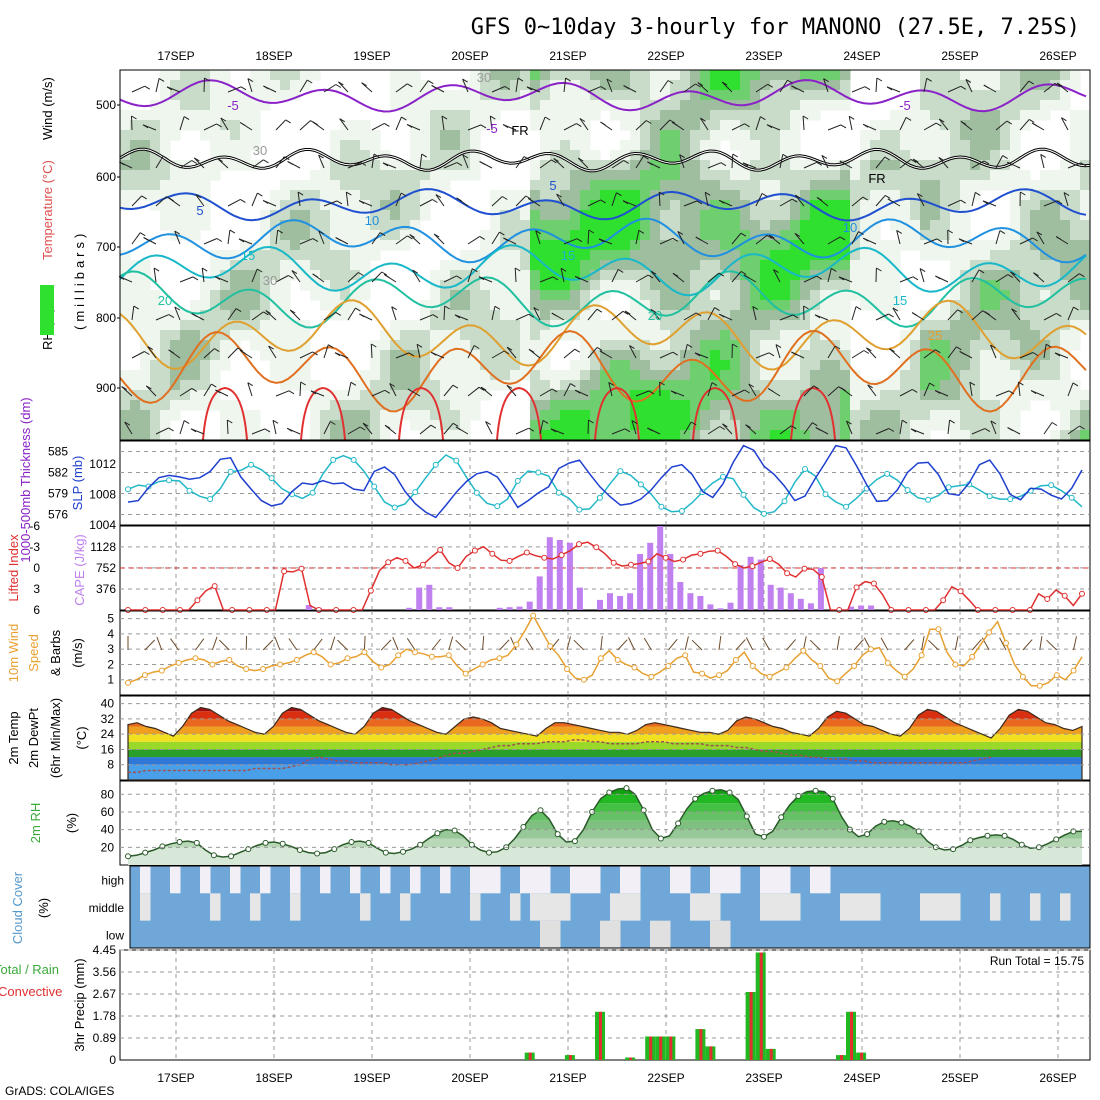 The image size is (1100, 1100). I want to click on contour-label: -5, so click(233, 105).